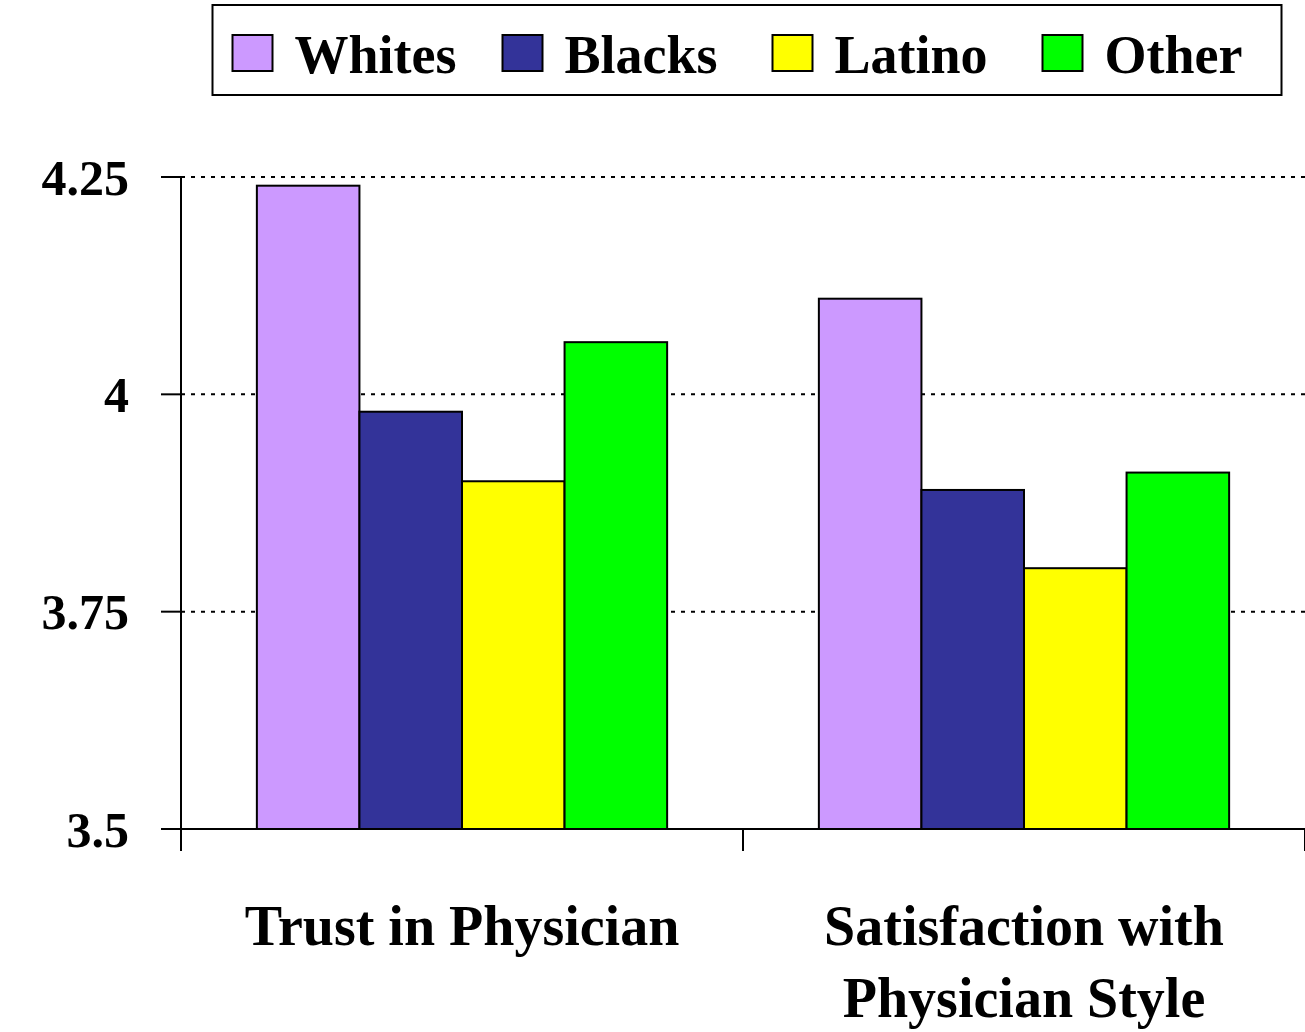 The image size is (1305, 1032). I want to click on x-tick-label: Satisfaction with Physician Style, so click(1024, 962).